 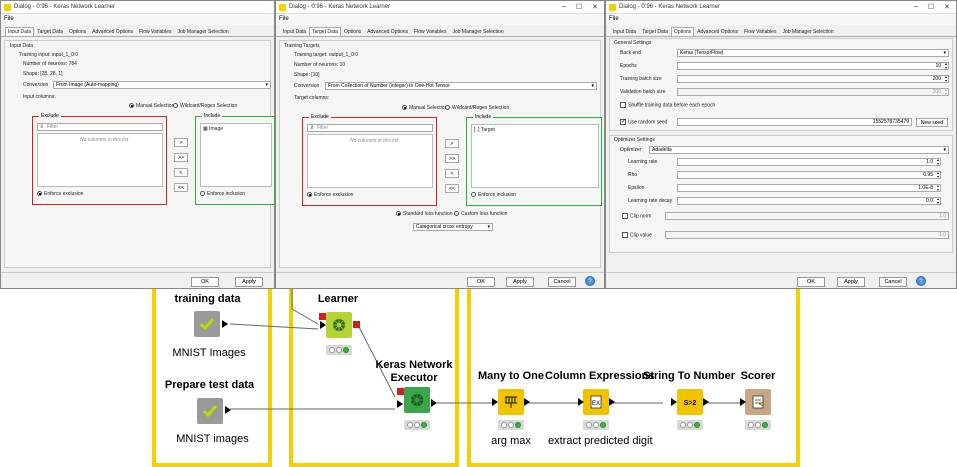 What do you see at coordinates (400, 404) in the screenshot?
I see `port-in-executor` at bounding box center [400, 404].